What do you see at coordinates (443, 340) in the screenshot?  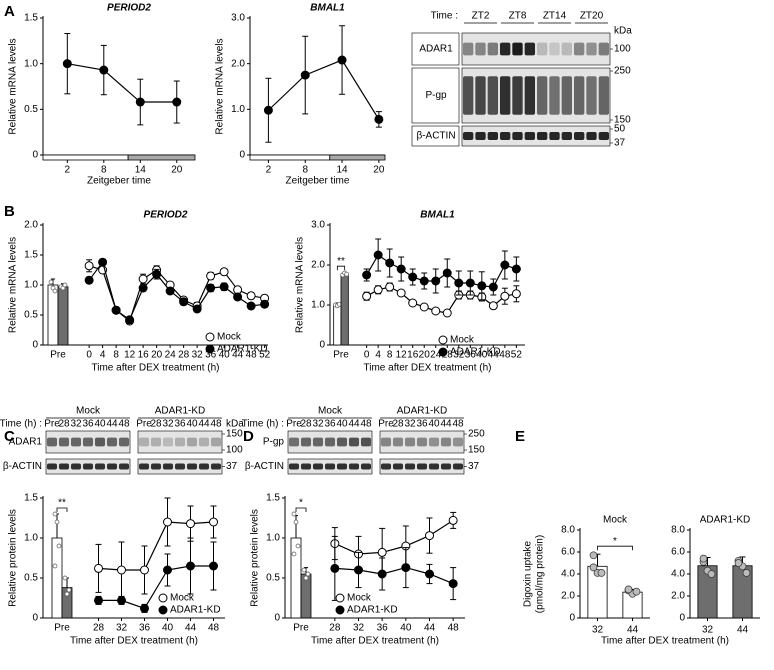 I see `legend-marker` at bounding box center [443, 340].